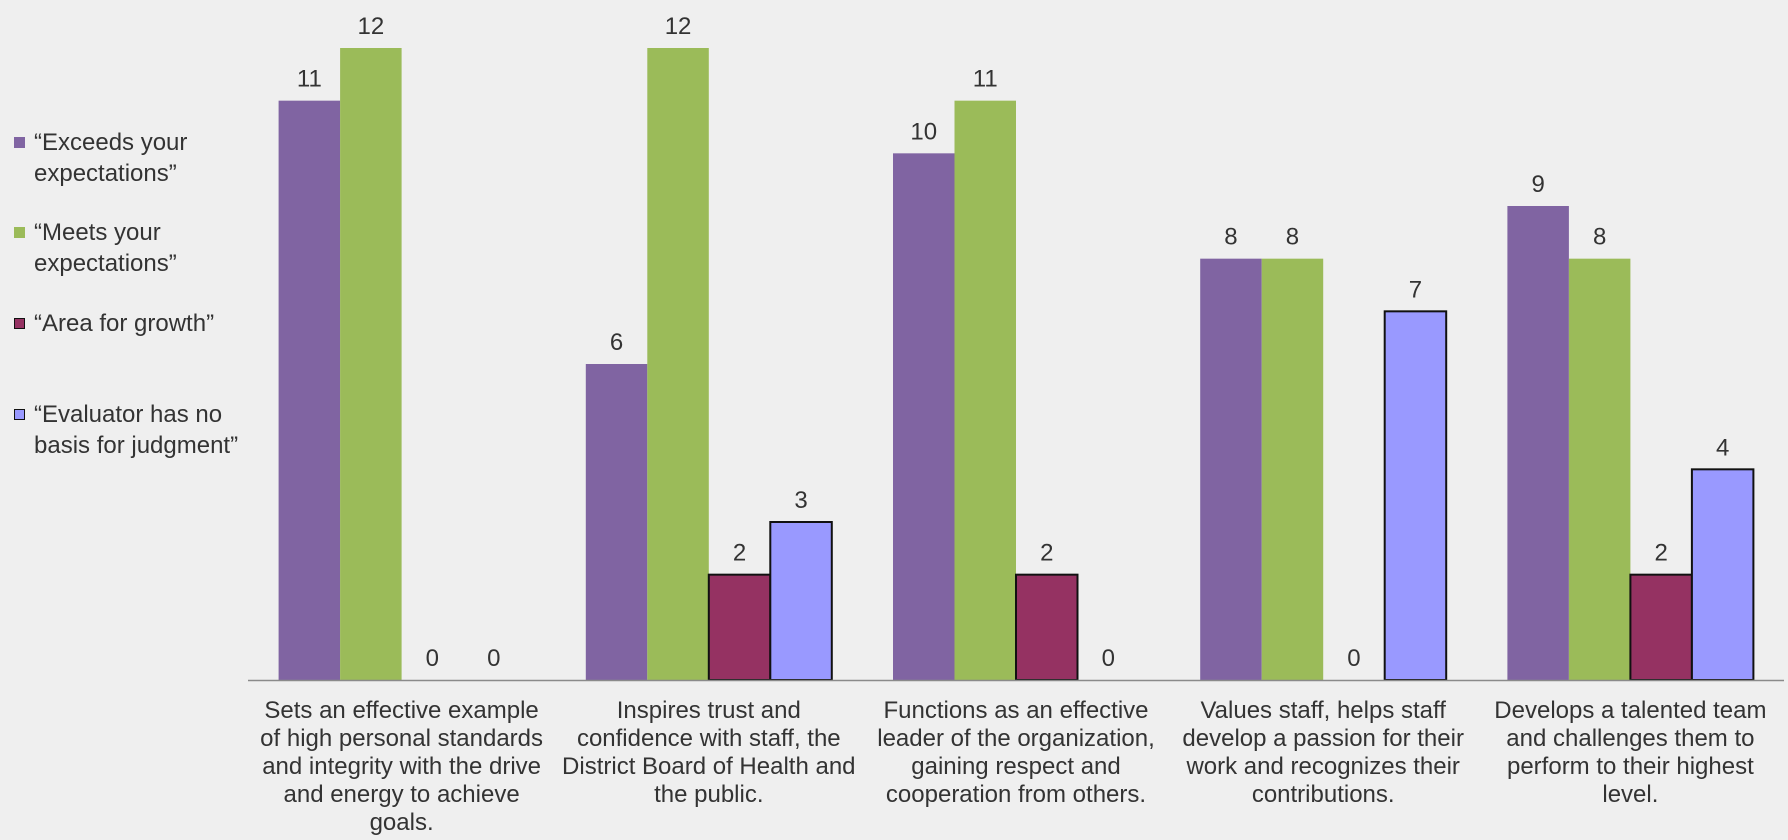 This screenshot has width=1788, height=840. What do you see at coordinates (19, 323) in the screenshot?
I see `legend-swatch-growth` at bounding box center [19, 323].